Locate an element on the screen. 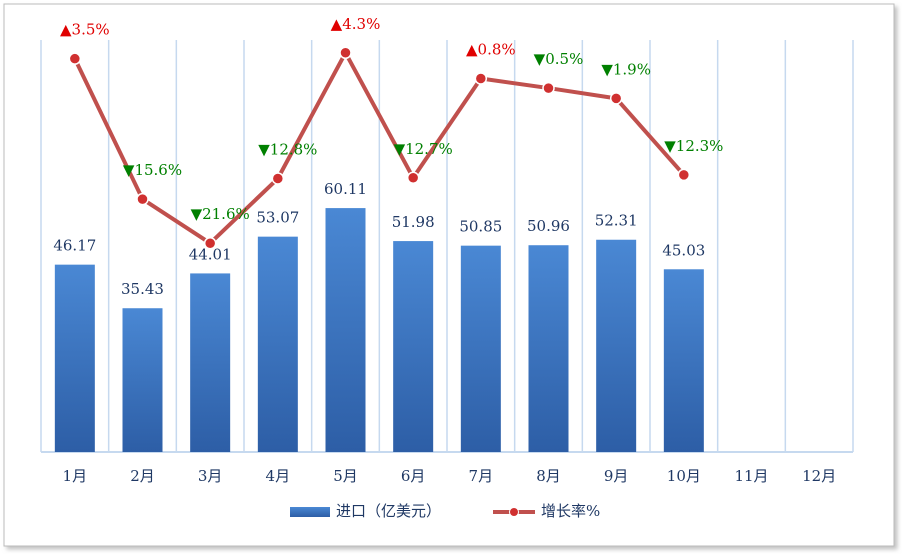 The image size is (902, 554). x-tick-label: 4月 is located at coordinates (278, 476).